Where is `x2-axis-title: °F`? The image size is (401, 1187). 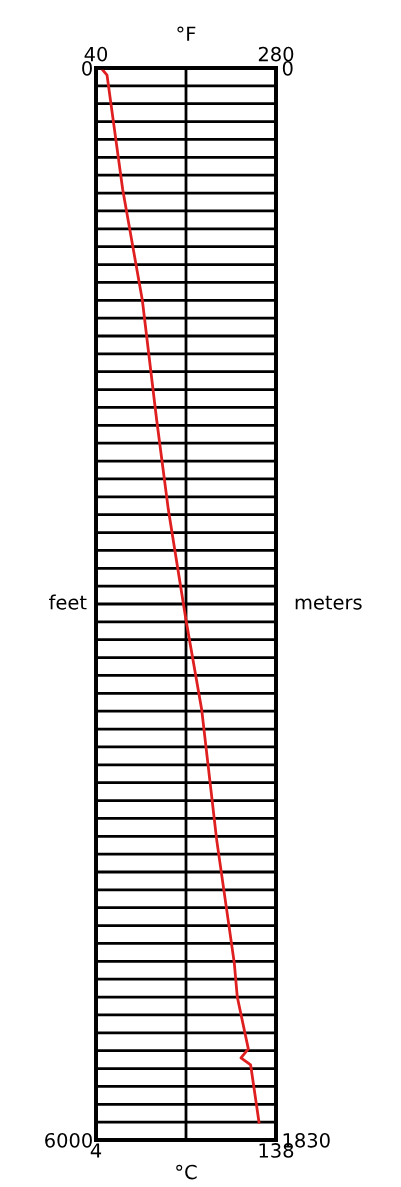
x2-axis-title: °F is located at coordinates (186, 33).